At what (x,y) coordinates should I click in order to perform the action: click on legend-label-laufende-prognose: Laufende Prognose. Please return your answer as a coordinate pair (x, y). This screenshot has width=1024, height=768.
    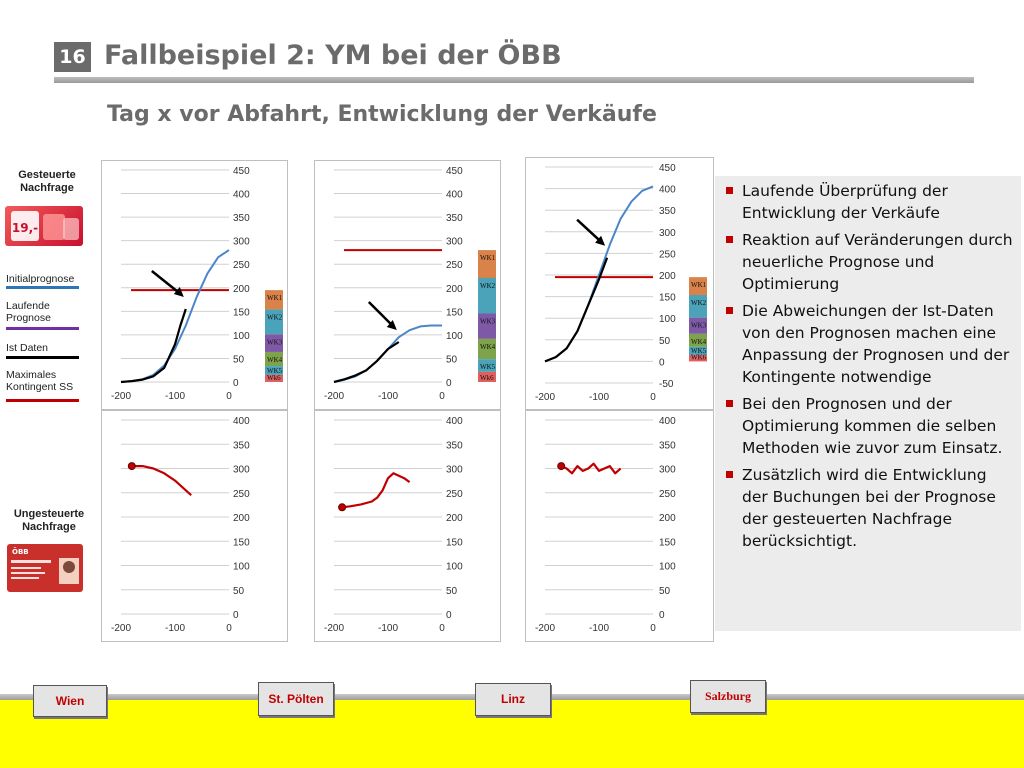
    Looking at the image, I should click on (28, 312).